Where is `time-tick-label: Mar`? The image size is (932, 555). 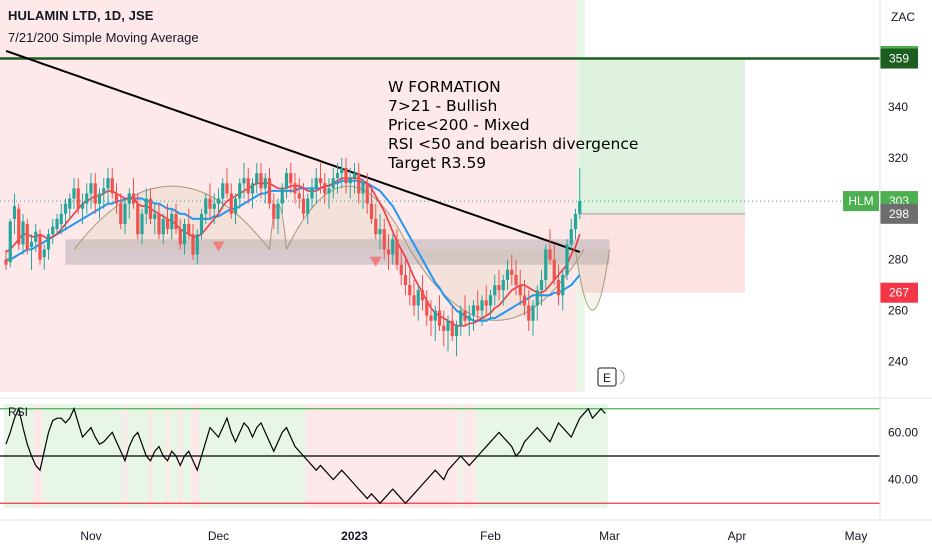
time-tick-label: Mar is located at coordinates (609, 536).